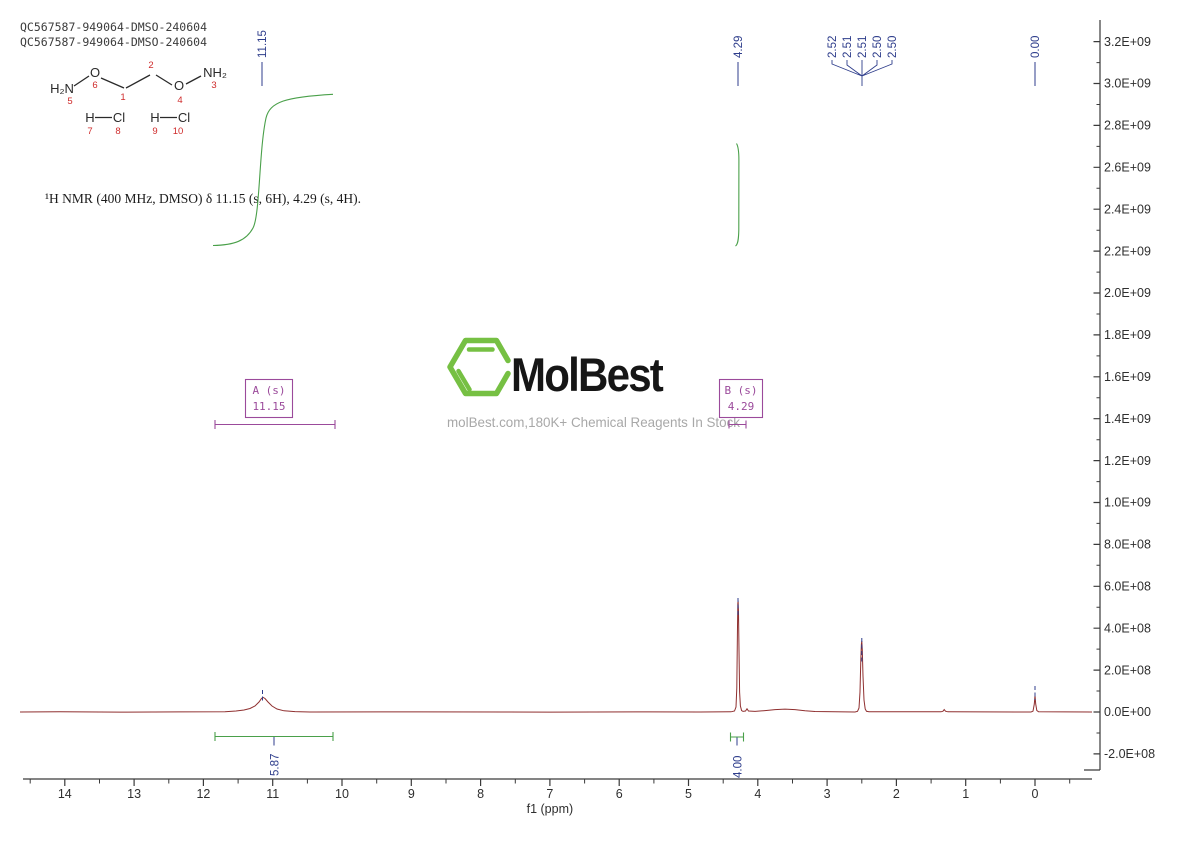  What do you see at coordinates (1127, 545) in the screenshot?
I see `y-tick-label: 8.0E+08` at bounding box center [1127, 545].